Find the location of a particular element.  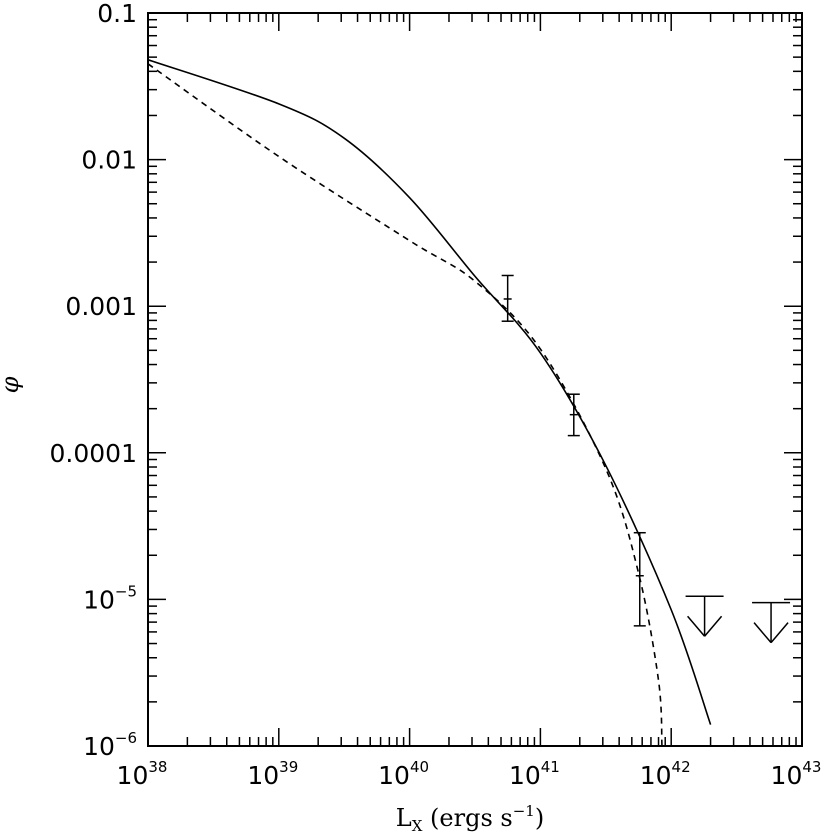

x-tick-label: 1041 is located at coordinates (534, 774).